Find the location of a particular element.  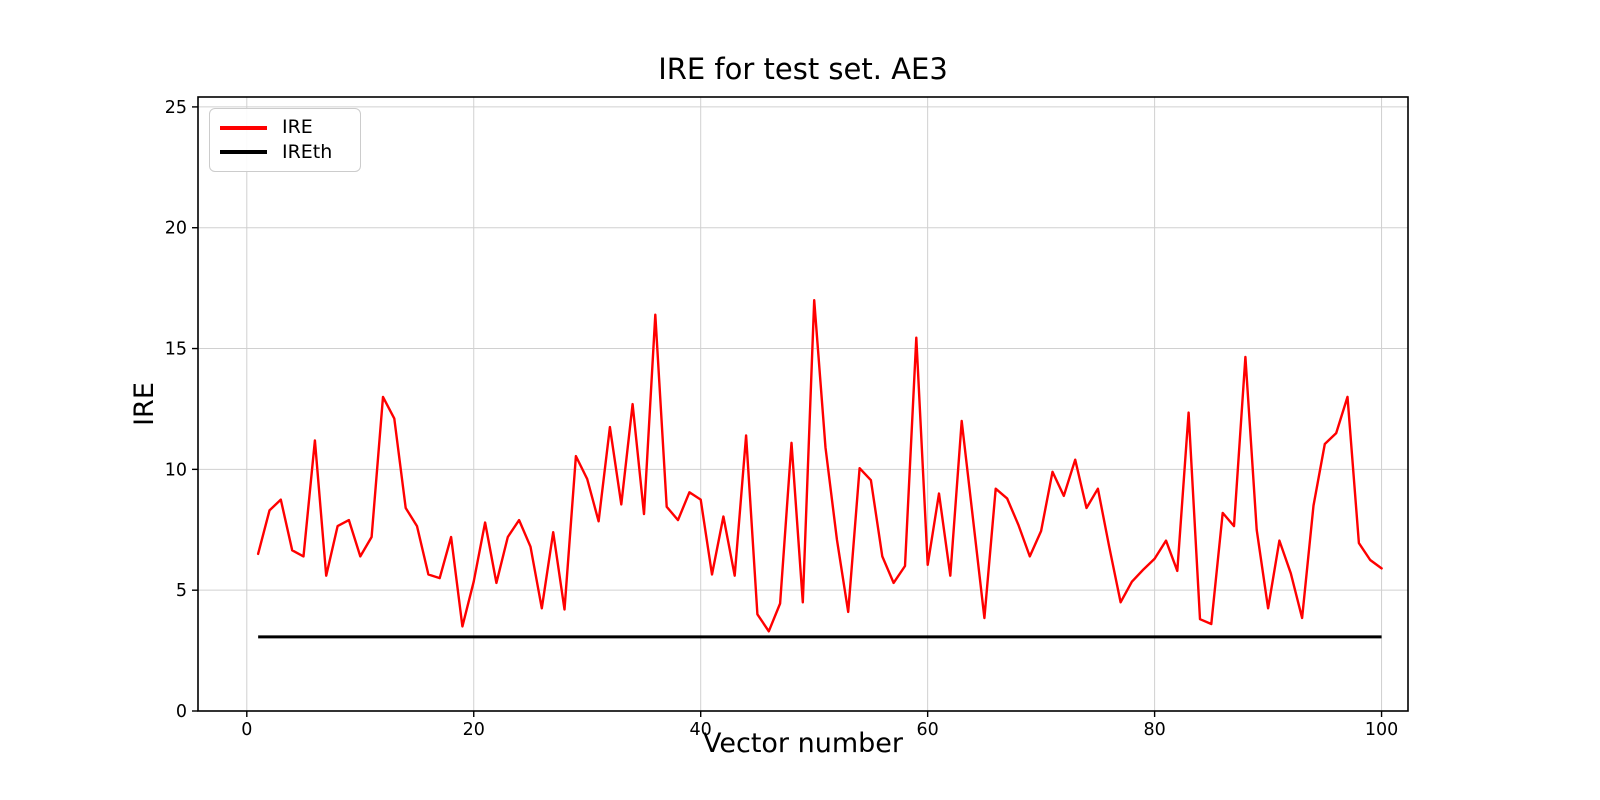

x-tick-label: 20 is located at coordinates (474, 730).